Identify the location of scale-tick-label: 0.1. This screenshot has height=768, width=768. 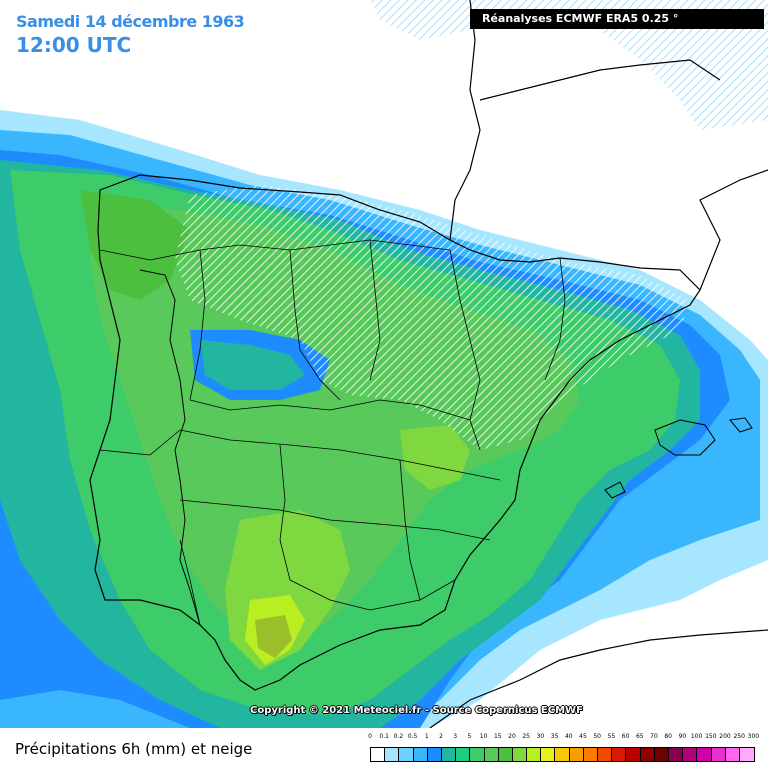
(384, 736).